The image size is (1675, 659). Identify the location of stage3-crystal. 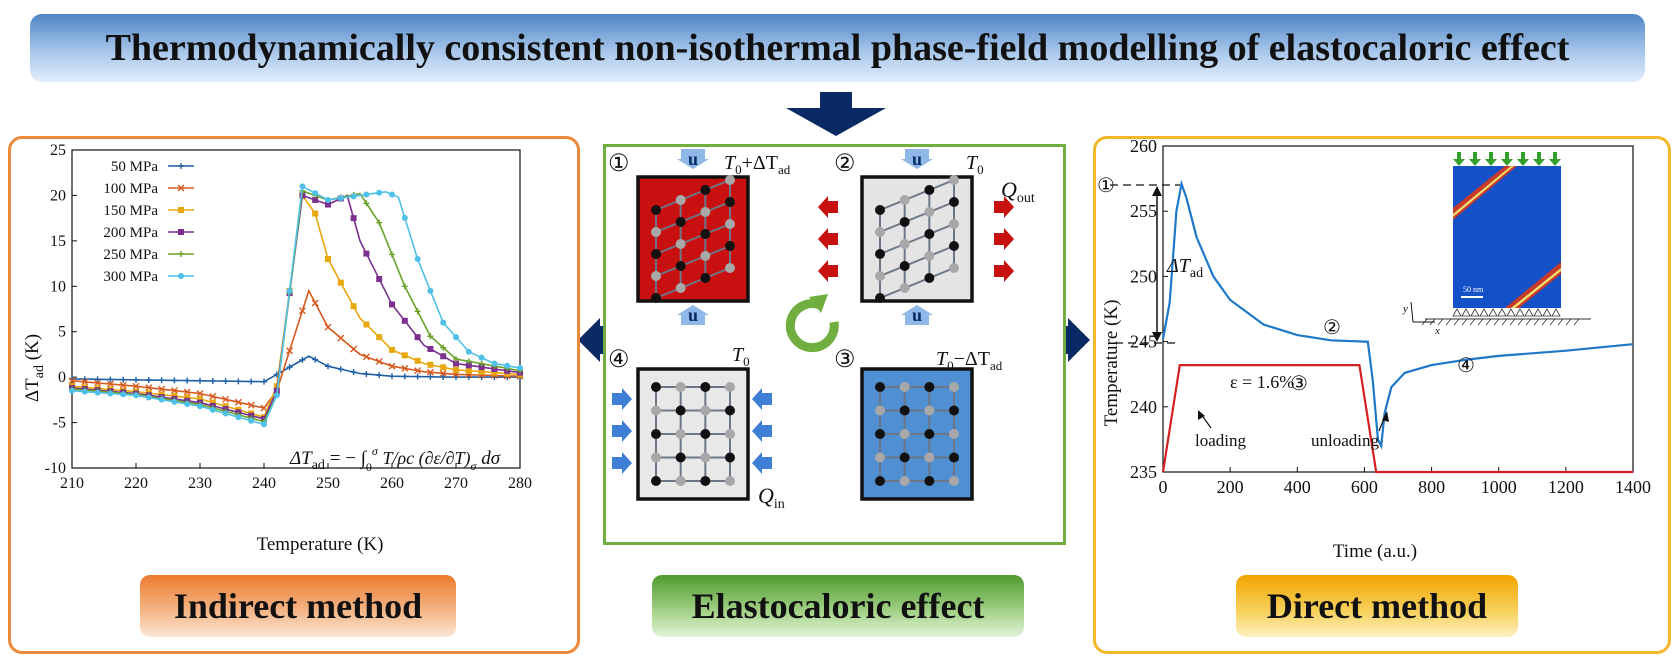
(917, 434).